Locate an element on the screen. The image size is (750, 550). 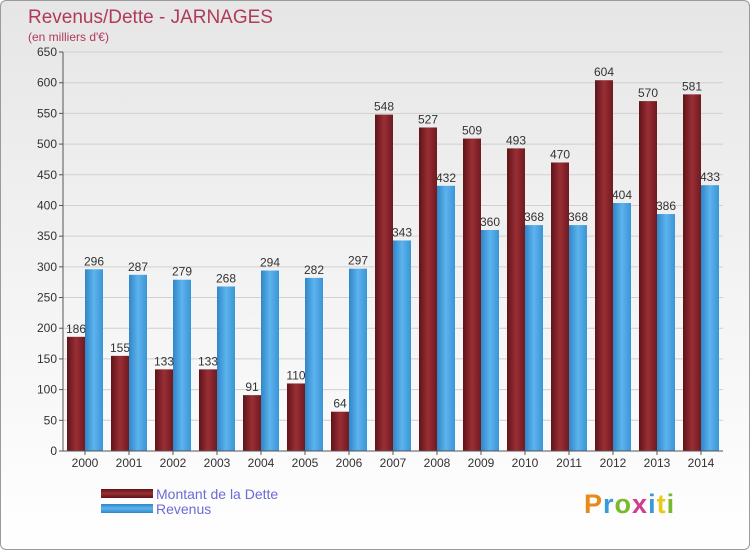
data-label: 64 is located at coordinates (340, 404).